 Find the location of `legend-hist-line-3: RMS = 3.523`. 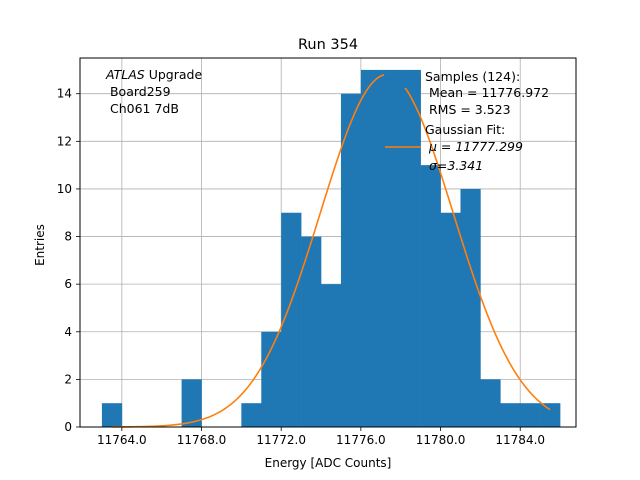

legend-hist-line-3: RMS = 3.523 is located at coordinates (468, 109).